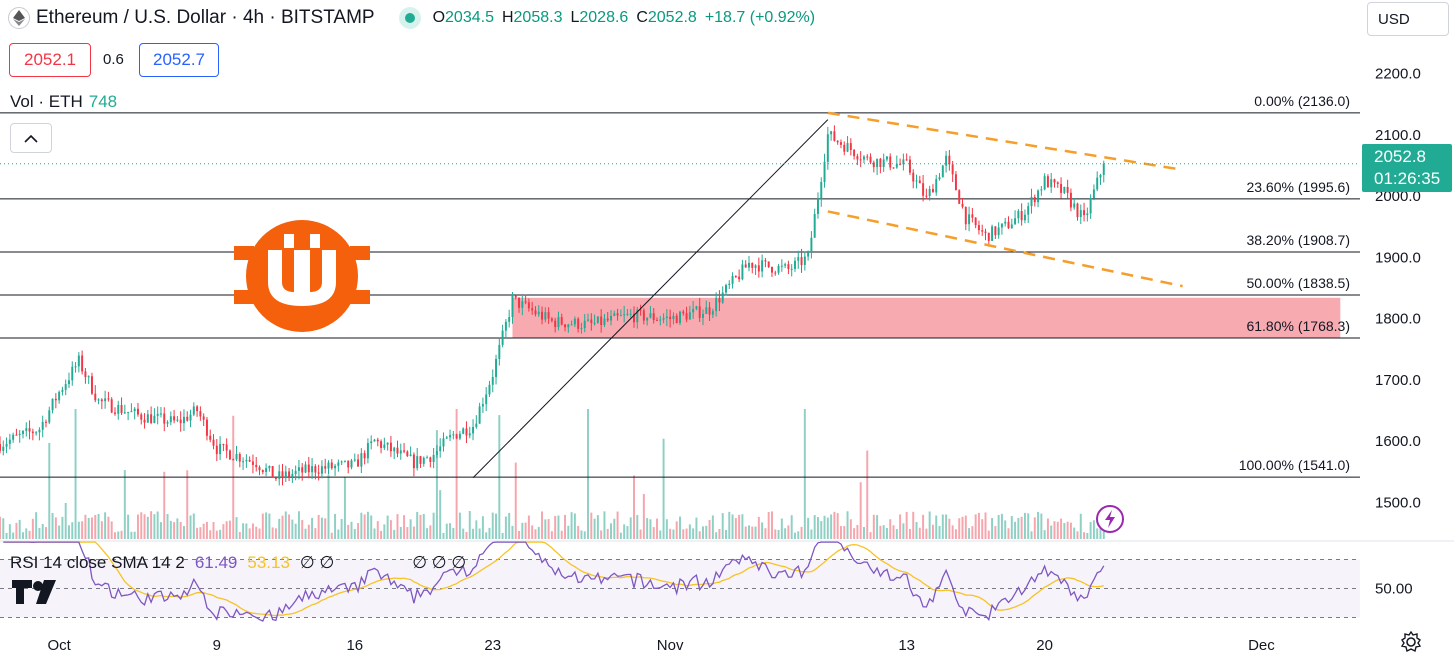  I want to click on fib-level-label: 61.80% (1768.3), so click(1298, 326).